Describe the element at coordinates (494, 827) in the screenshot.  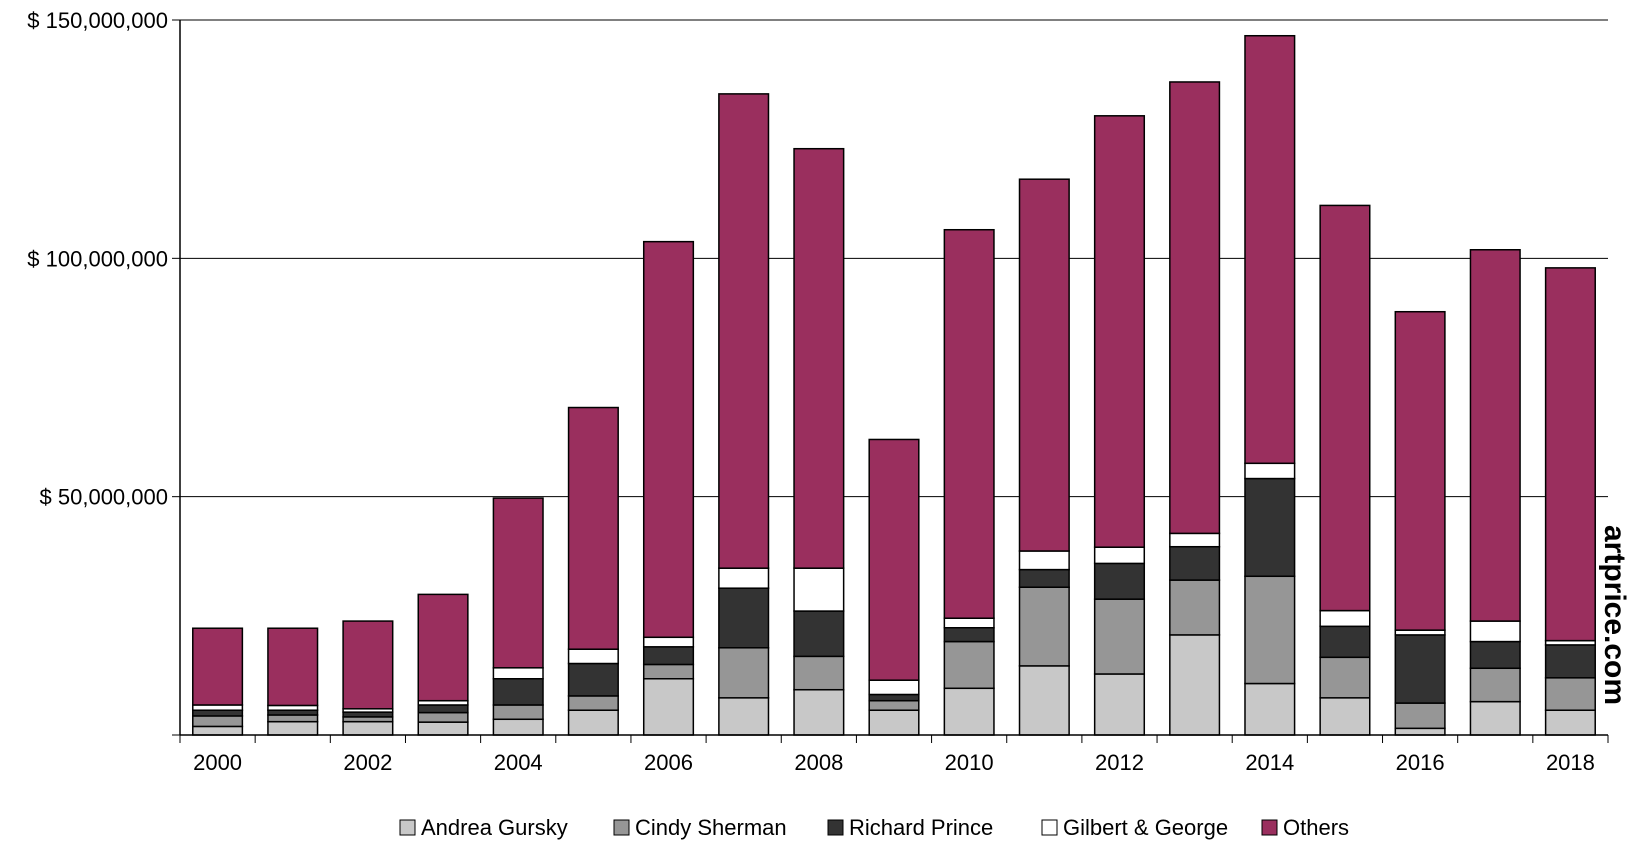
I see `legend-label: Andrea Gursky` at that location.